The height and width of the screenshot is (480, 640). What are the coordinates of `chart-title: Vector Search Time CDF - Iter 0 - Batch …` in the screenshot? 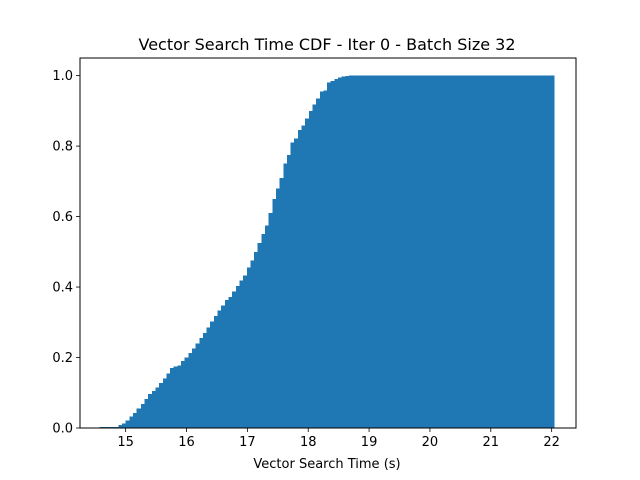 It's located at (327, 44).